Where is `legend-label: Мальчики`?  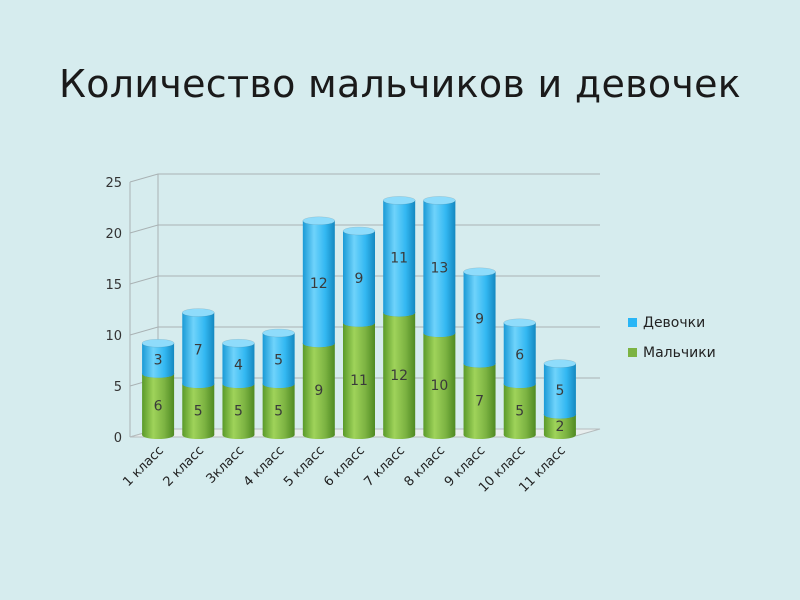 legend-label: Мальчики is located at coordinates (679, 353).